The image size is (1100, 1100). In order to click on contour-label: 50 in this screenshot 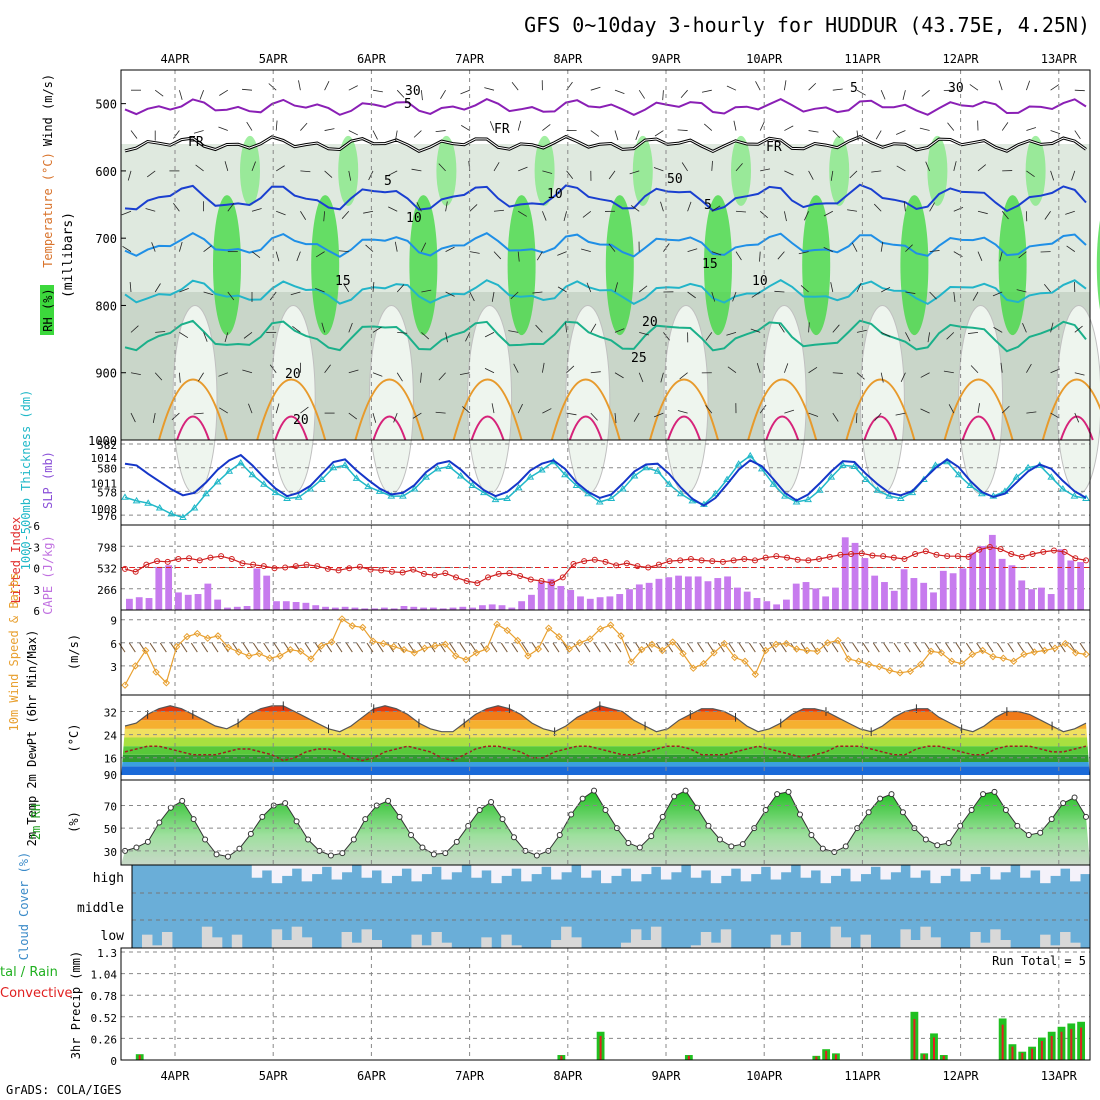, I will do `click(675, 179)`.